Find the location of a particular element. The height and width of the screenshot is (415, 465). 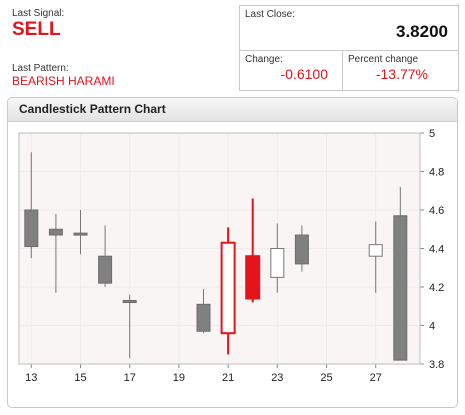

chart-panel-title: Candlestick Pattern Chart is located at coordinates (92, 109).